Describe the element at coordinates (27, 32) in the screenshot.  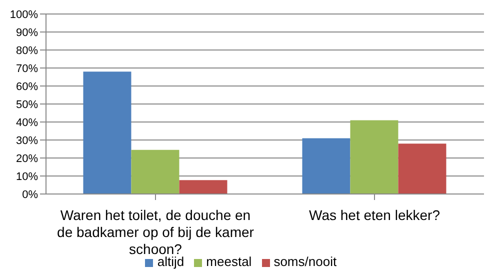
I see `y-tick-label: 90%` at that location.